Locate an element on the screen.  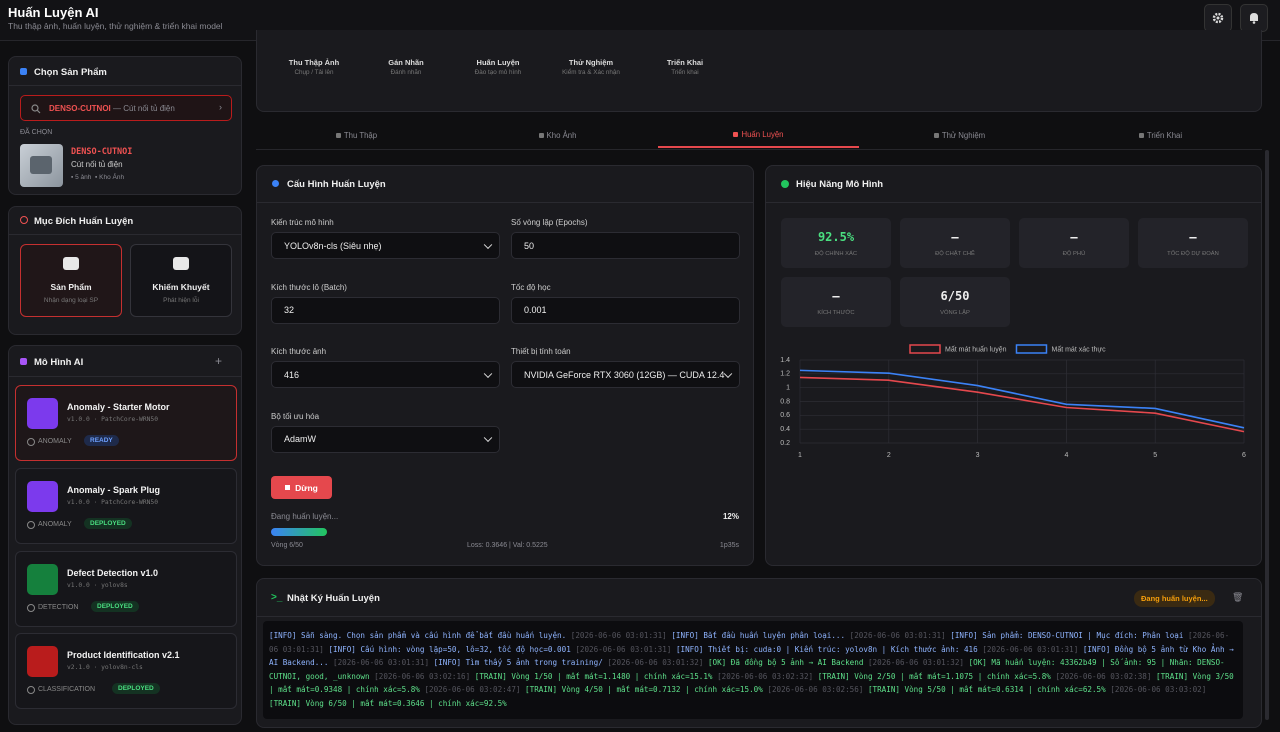
panel-title: Cấu Hình Huấn Luyện is located at coordinates (336, 184).